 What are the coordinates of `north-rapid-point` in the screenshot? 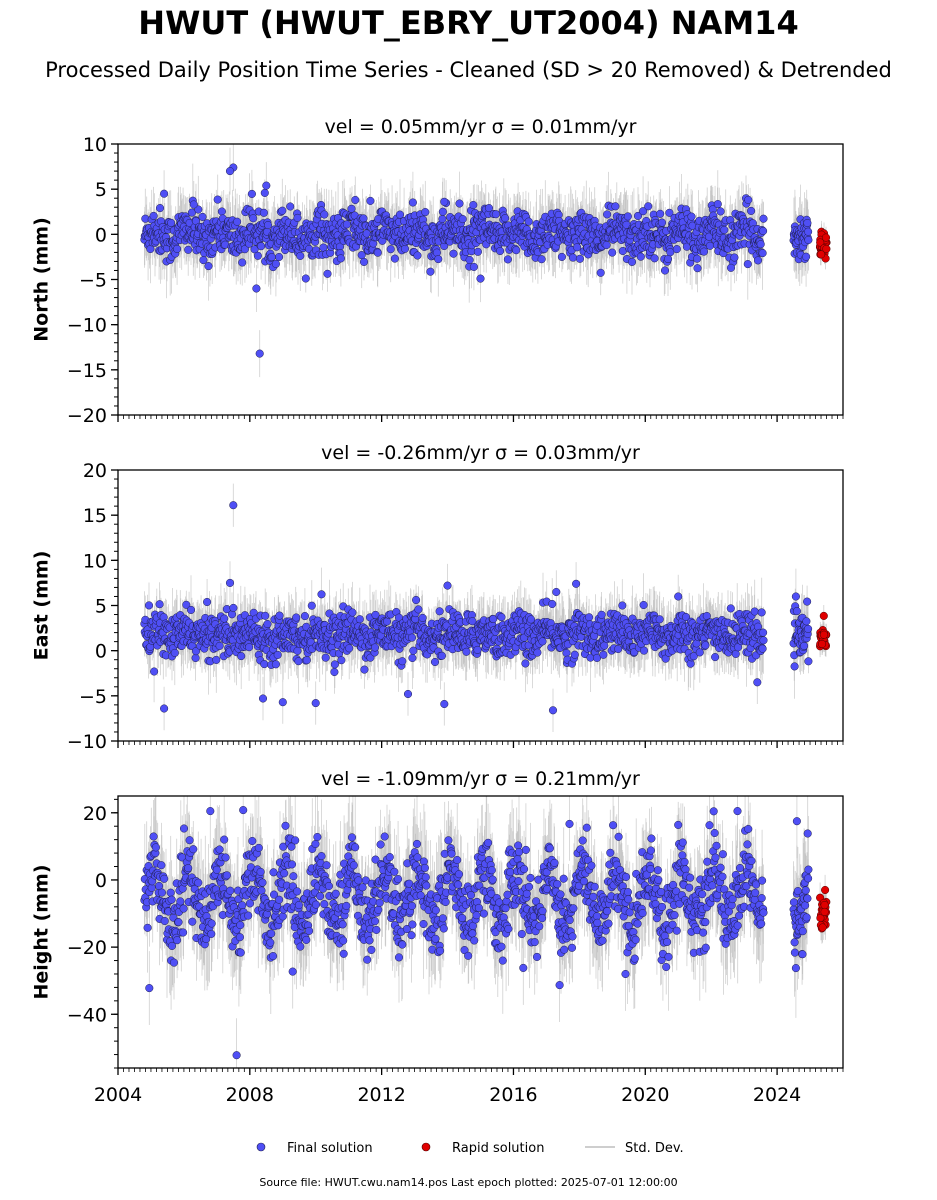 It's located at (821, 254).